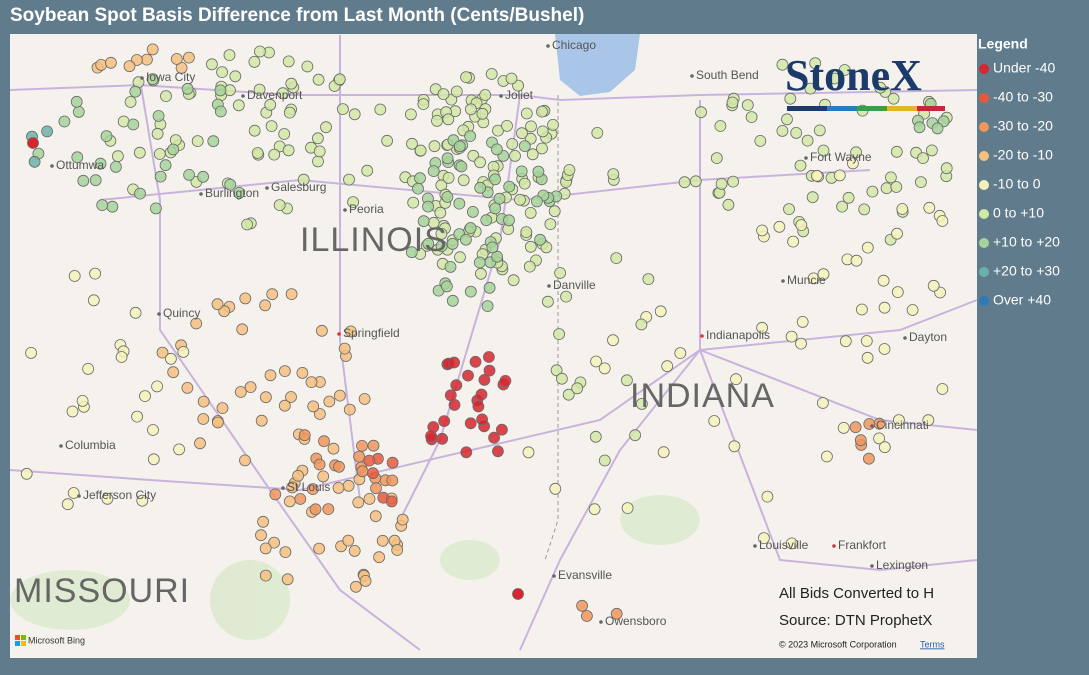 The width and height of the screenshot is (1089, 675). Describe the element at coordinates (838, 644) in the screenshot. I see `copyright: © 2023 Microsoft Corporation` at that location.